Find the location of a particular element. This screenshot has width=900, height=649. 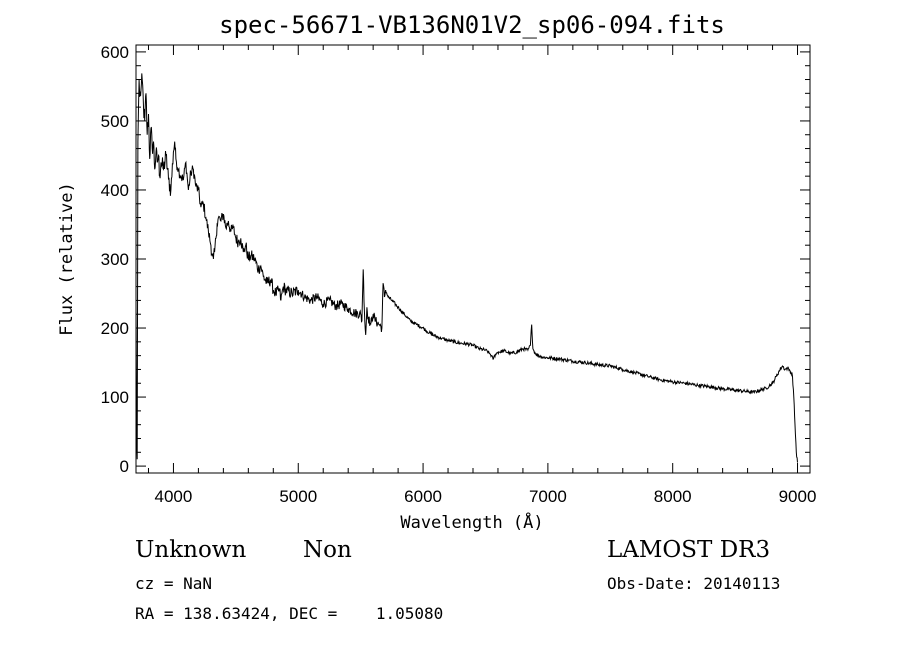

y-tick-label: 500 is located at coordinates (115, 121).